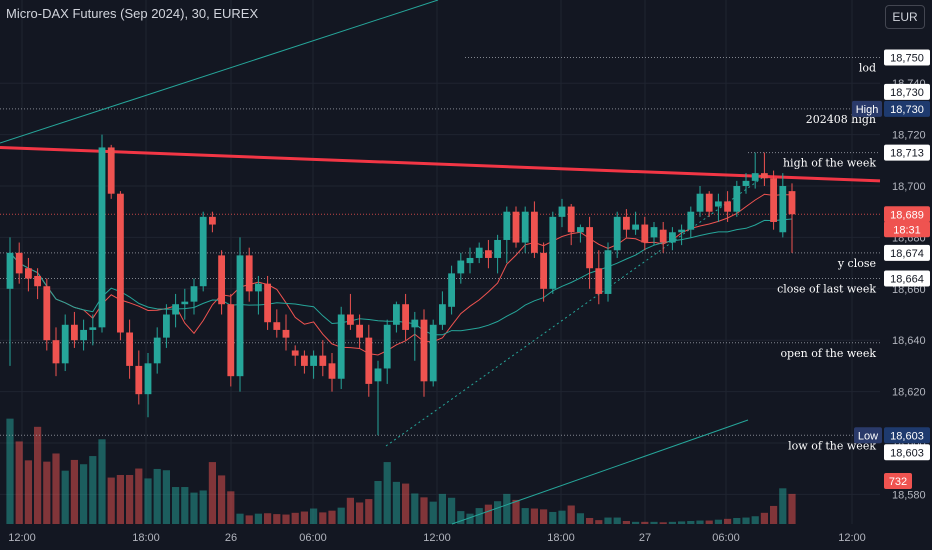 This screenshot has height=550, width=932. I want to click on time-tick-label: 18:00, so click(146, 538).